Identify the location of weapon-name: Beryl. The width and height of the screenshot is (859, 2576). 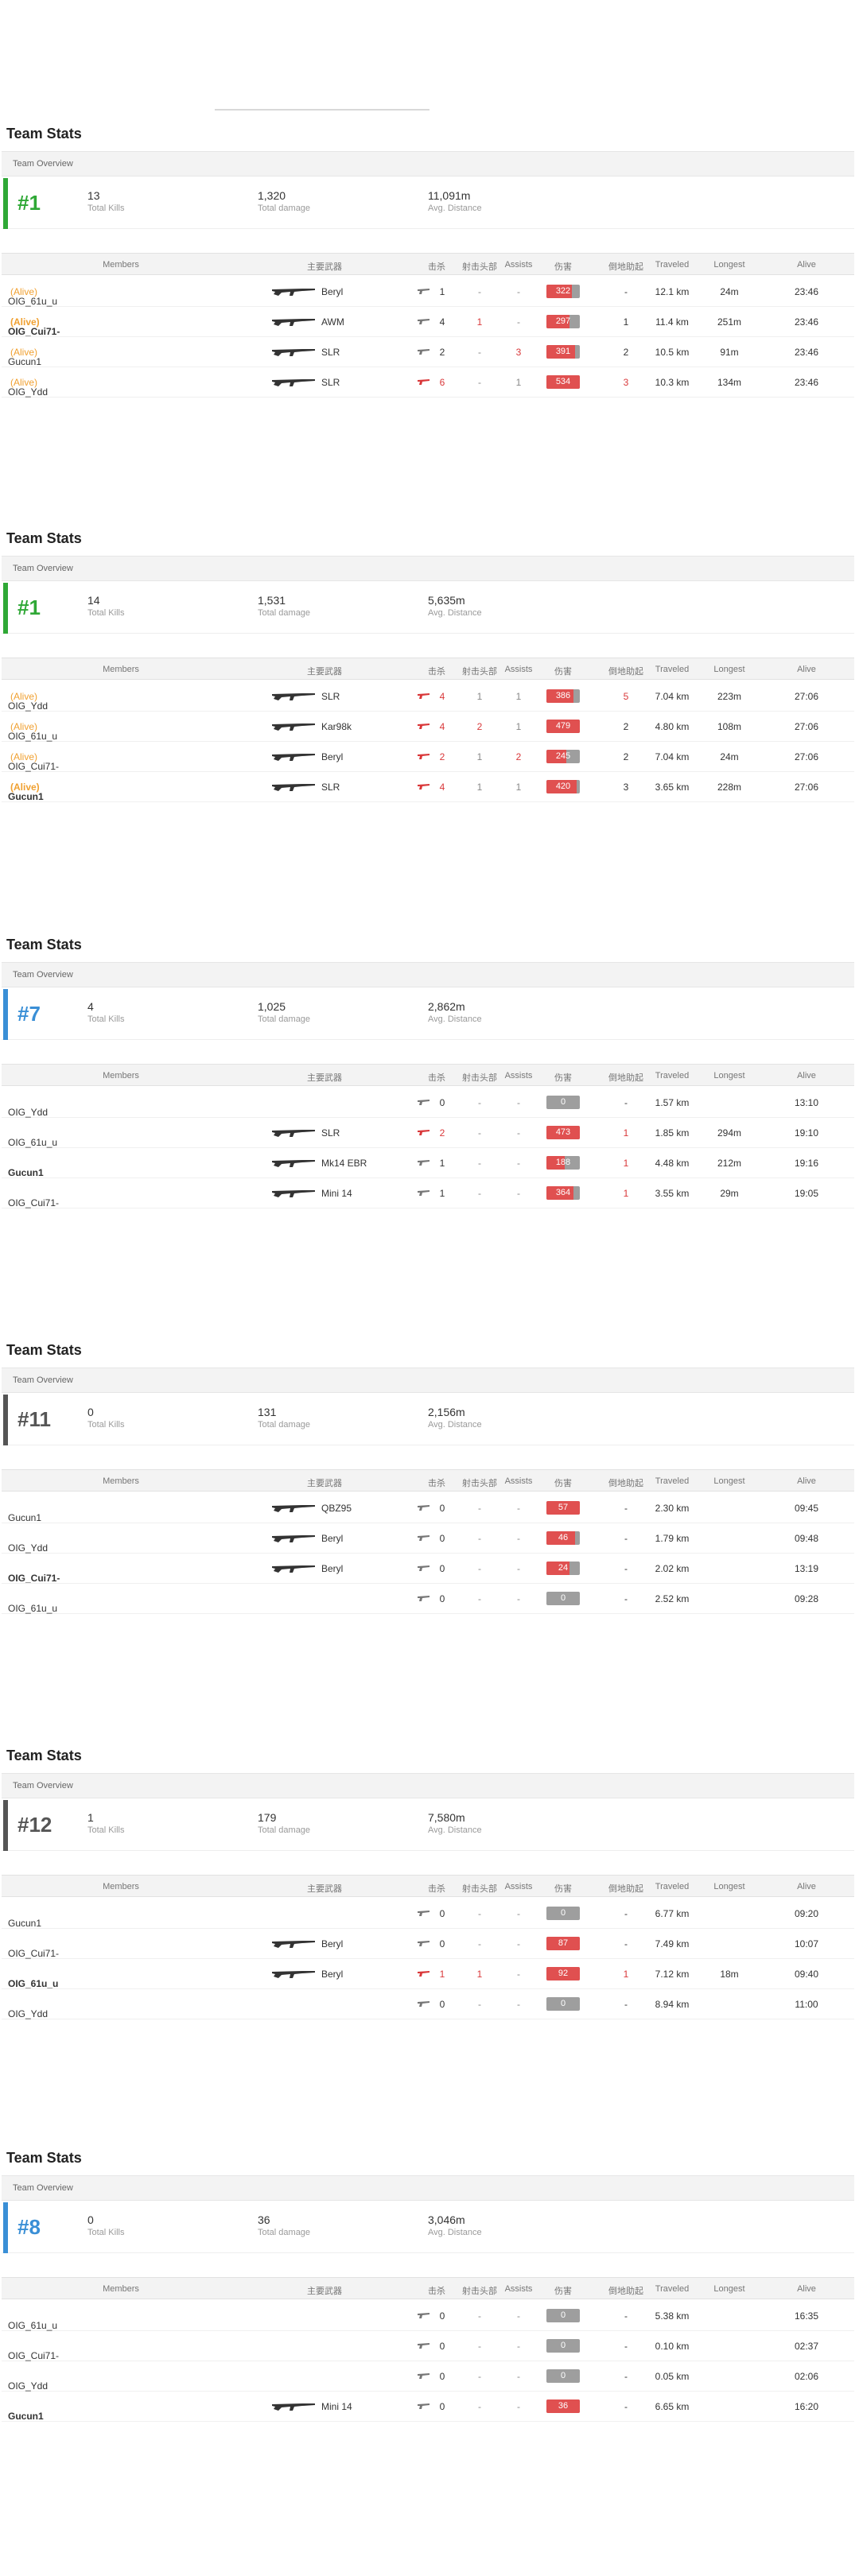
(332, 756).